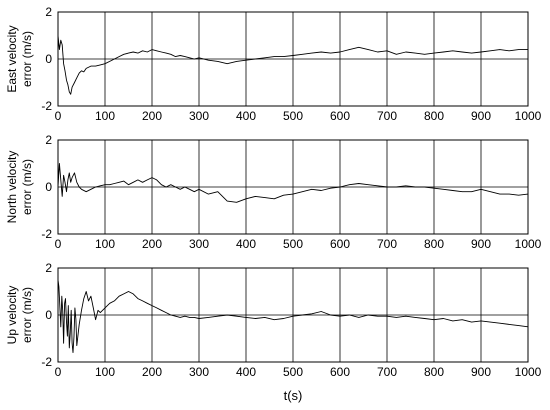  I want to click on north-x-tick-label-1000: 1000, so click(528, 244).